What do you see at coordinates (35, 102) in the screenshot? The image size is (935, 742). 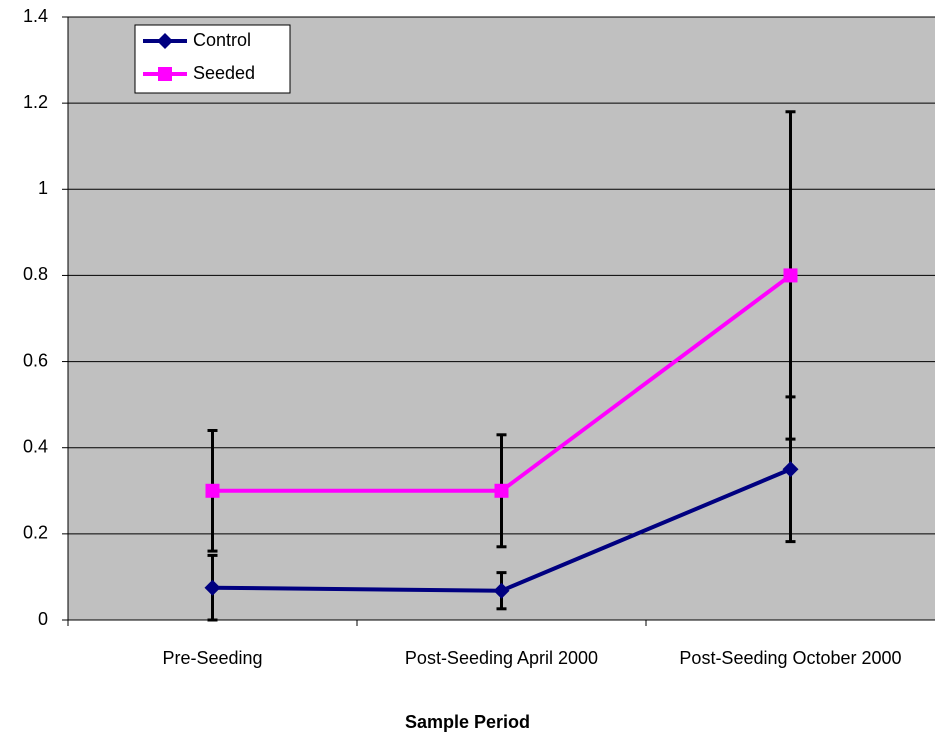 I see `y-tick-label: 1.2` at bounding box center [35, 102].